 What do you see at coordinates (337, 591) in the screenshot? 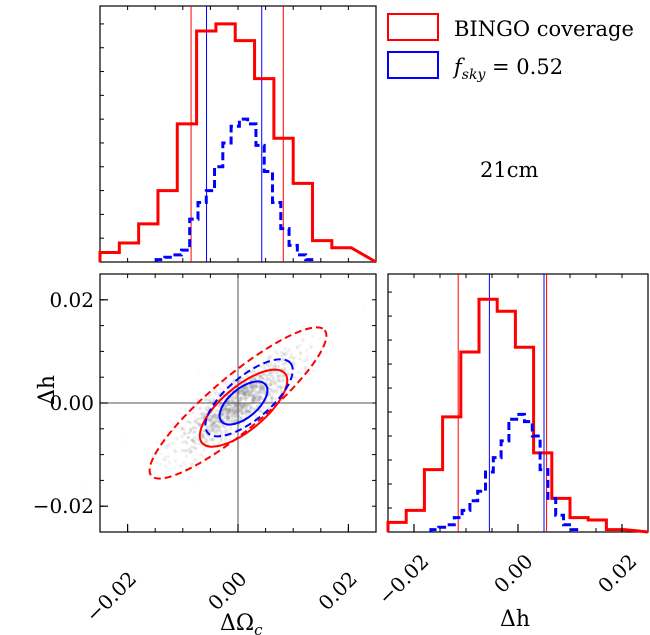
I see `x-tick-label: 0.02` at bounding box center [337, 591].